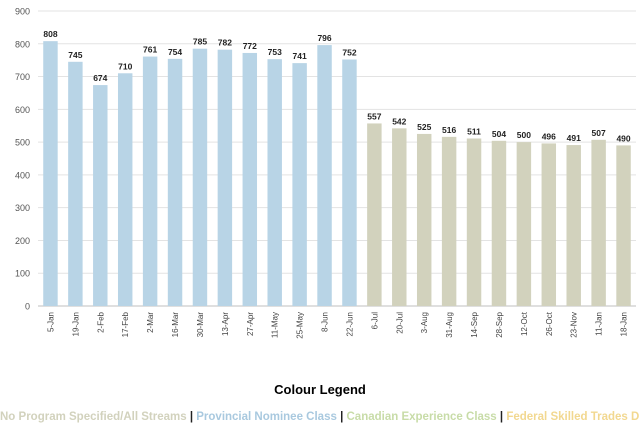 The image size is (640, 430). Describe the element at coordinates (22, 208) in the screenshot. I see `y-tick-label: 300` at that location.